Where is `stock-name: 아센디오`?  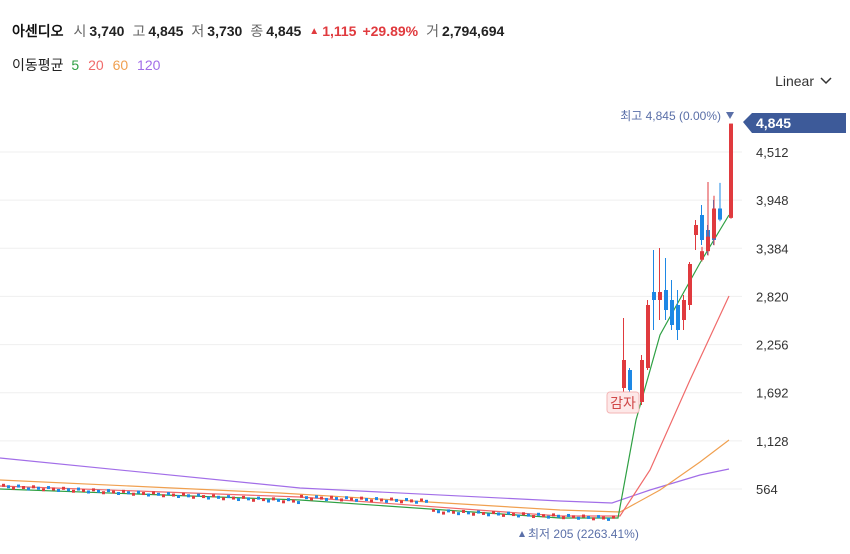
stock-name: 아센디오 is located at coordinates (38, 31).